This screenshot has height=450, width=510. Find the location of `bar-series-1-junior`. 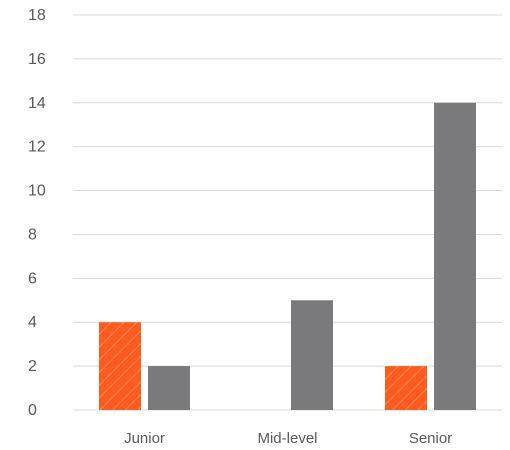

bar-series-1-junior is located at coordinates (120, 366).